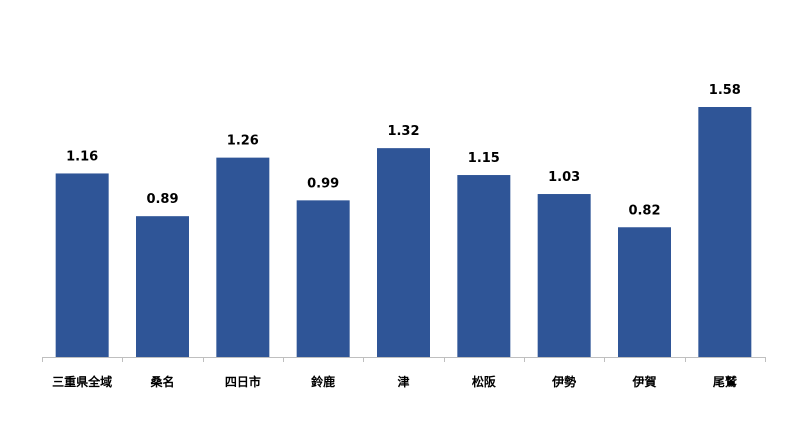 Image resolution: width=800 pixels, height=443 pixels. I want to click on bar-value-label: 1.26, so click(243, 141).